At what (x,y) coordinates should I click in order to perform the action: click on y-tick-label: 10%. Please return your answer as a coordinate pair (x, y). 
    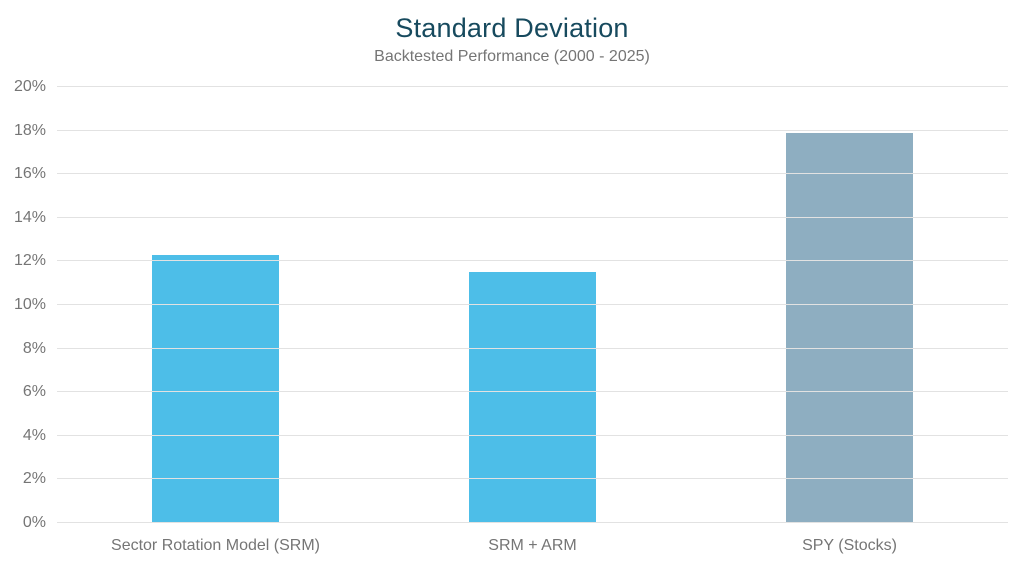
    Looking at the image, I should click on (29, 304).